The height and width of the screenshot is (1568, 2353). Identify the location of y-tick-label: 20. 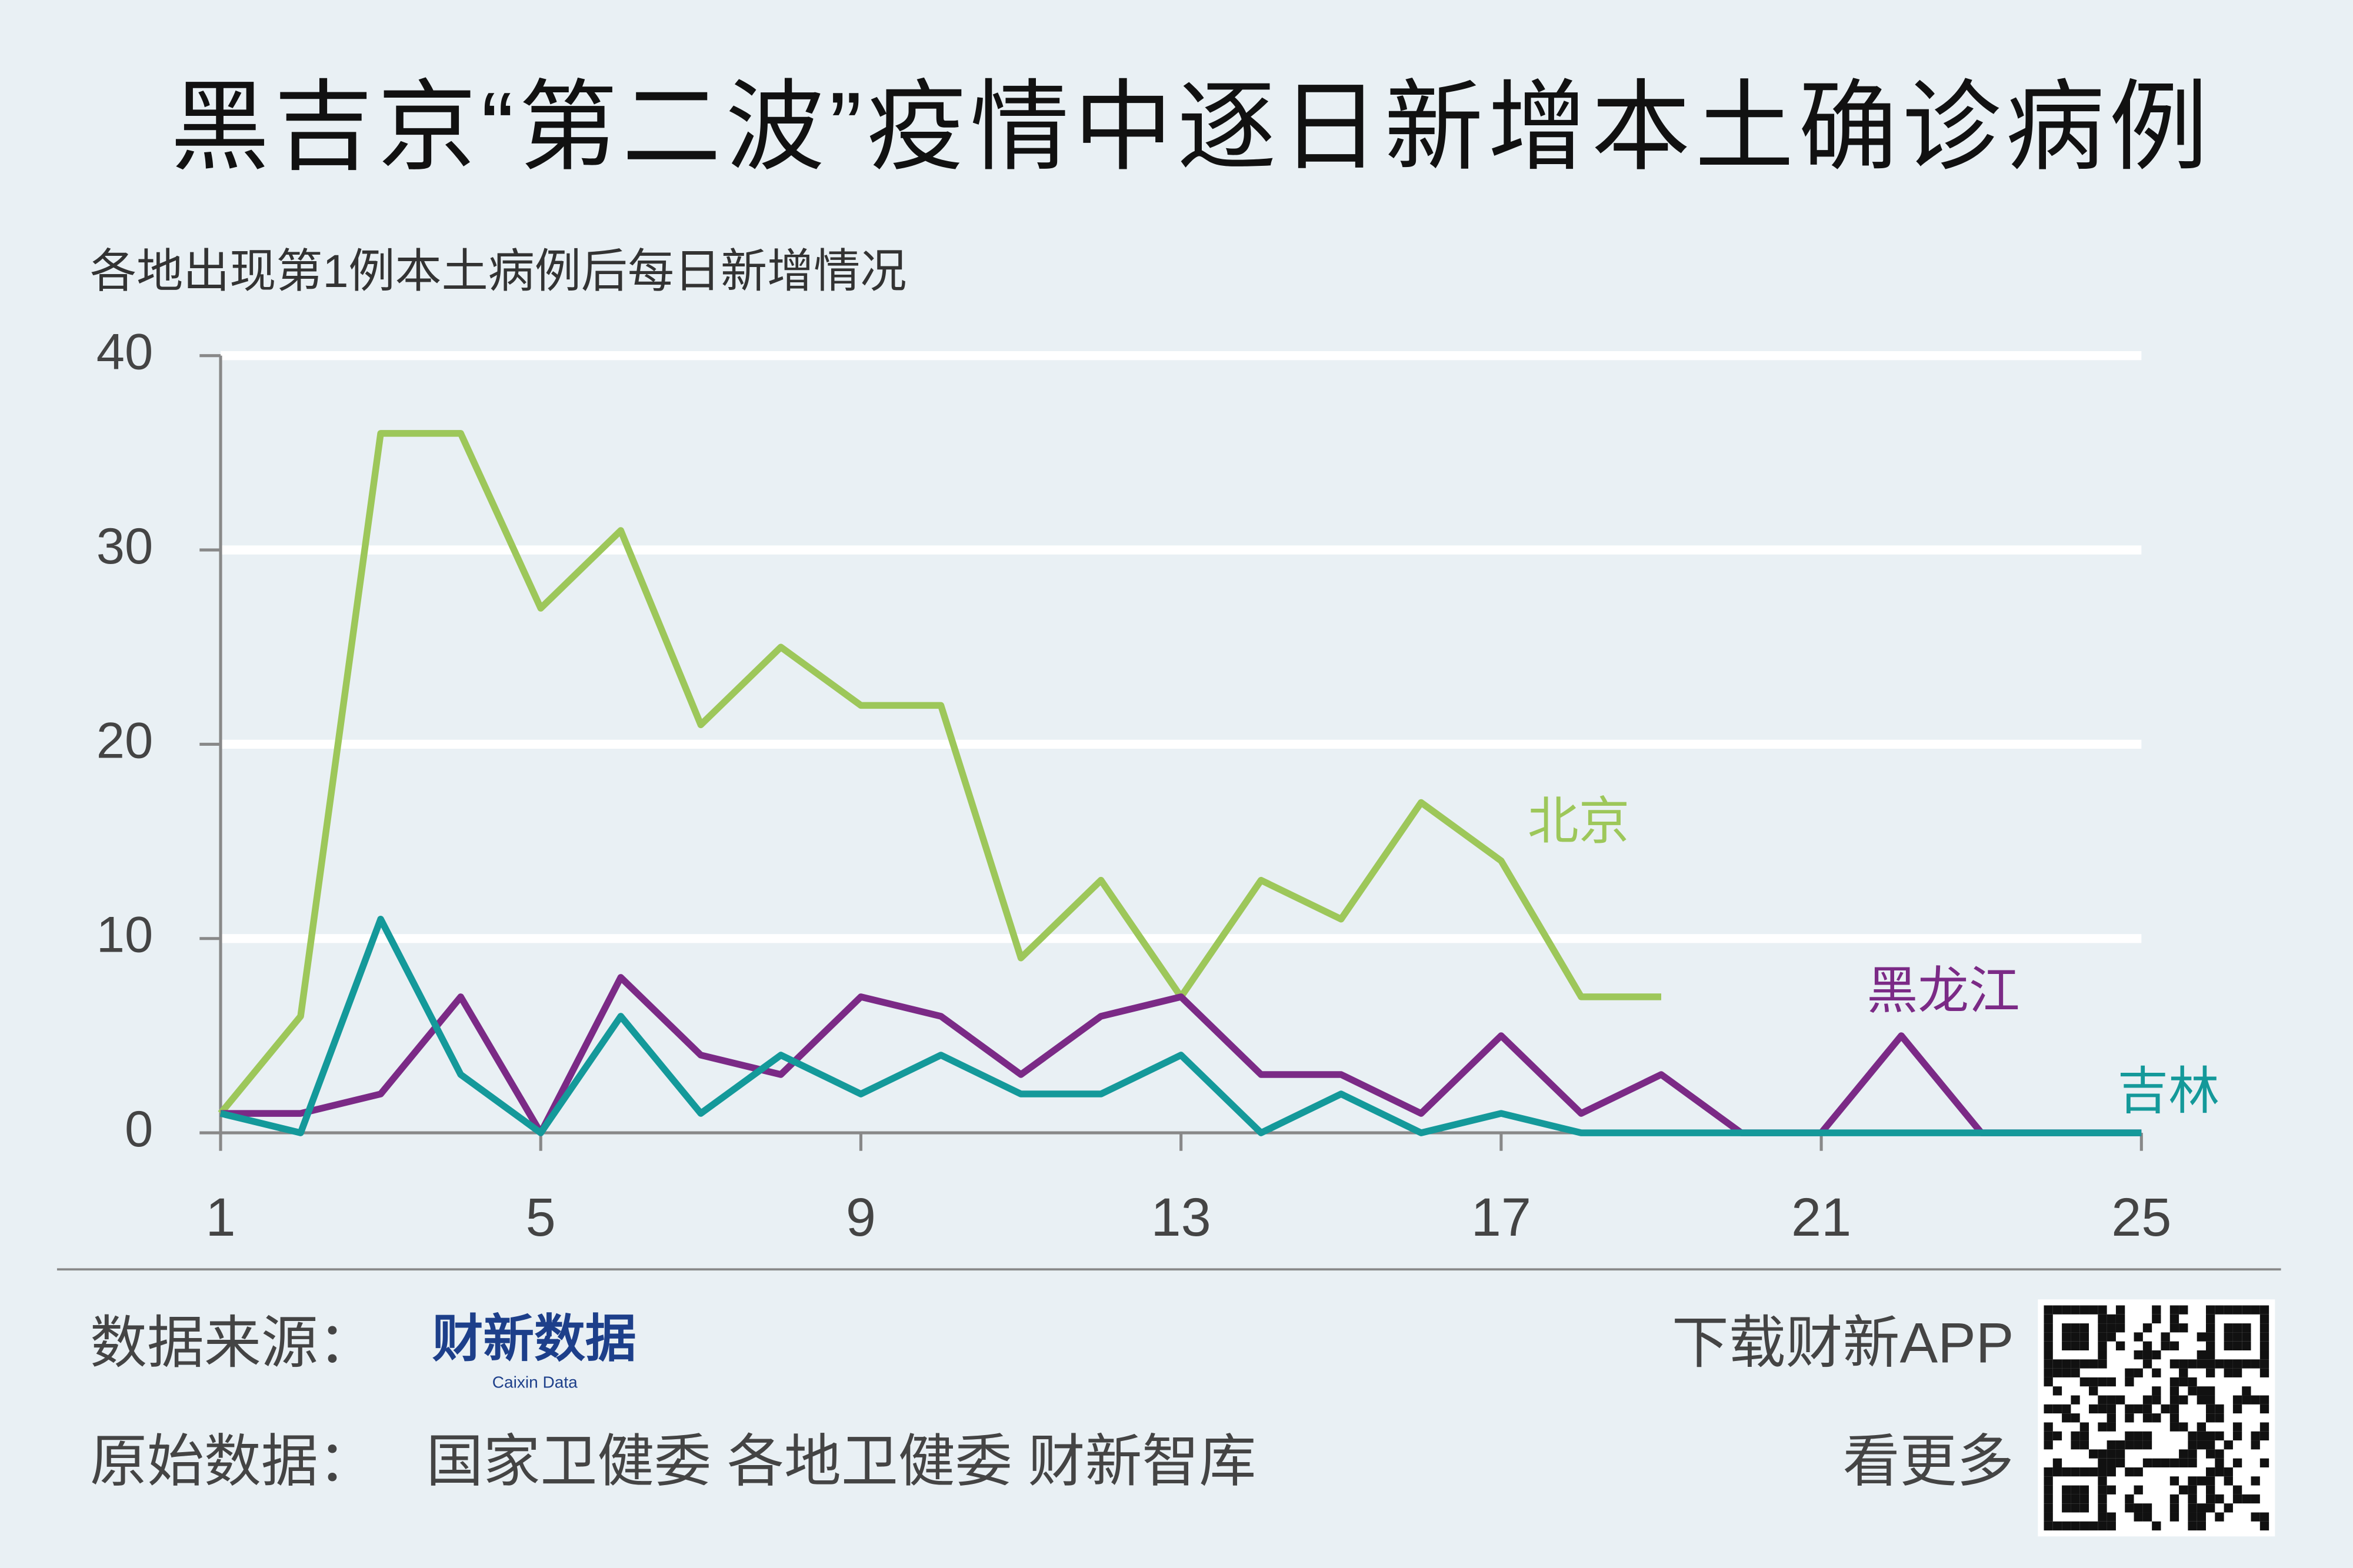
(125, 740).